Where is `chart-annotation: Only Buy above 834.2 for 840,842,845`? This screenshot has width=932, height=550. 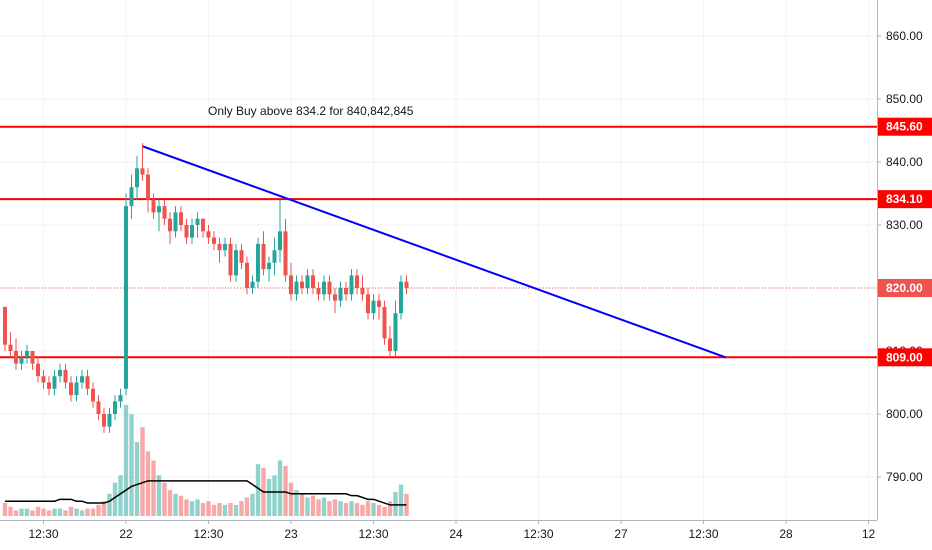 chart-annotation: Only Buy above 834.2 for 840,842,845 is located at coordinates (311, 111).